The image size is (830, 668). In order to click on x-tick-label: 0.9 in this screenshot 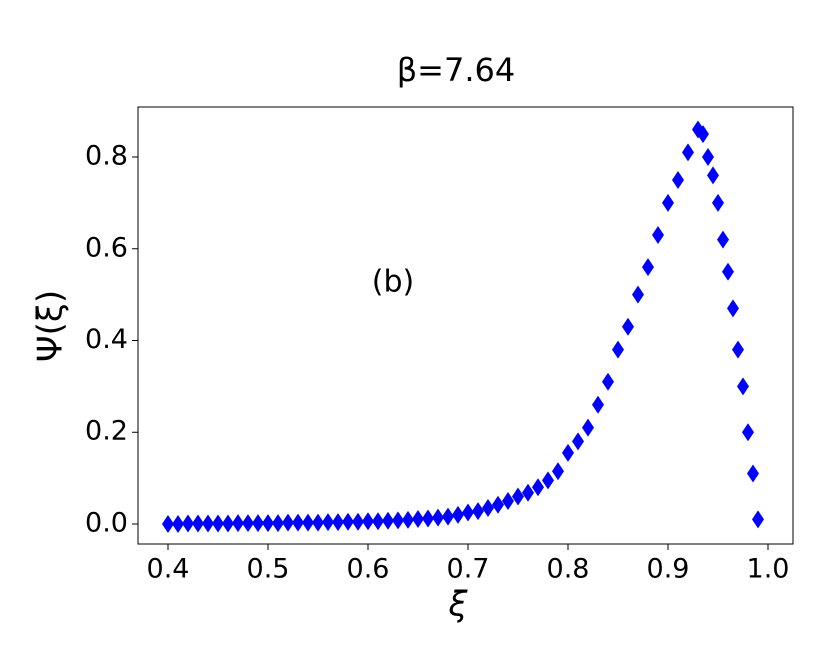, I will do `click(668, 569)`.